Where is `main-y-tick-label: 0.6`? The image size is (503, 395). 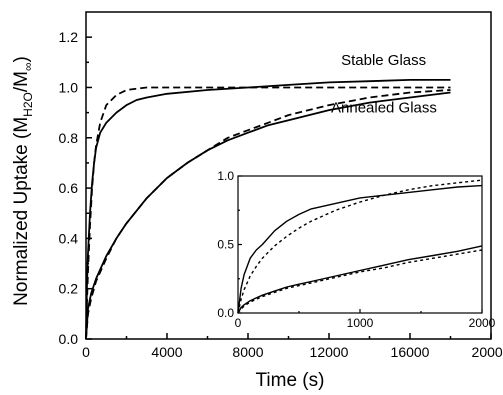
main-y-tick-label: 0.6 is located at coordinates (69, 188).